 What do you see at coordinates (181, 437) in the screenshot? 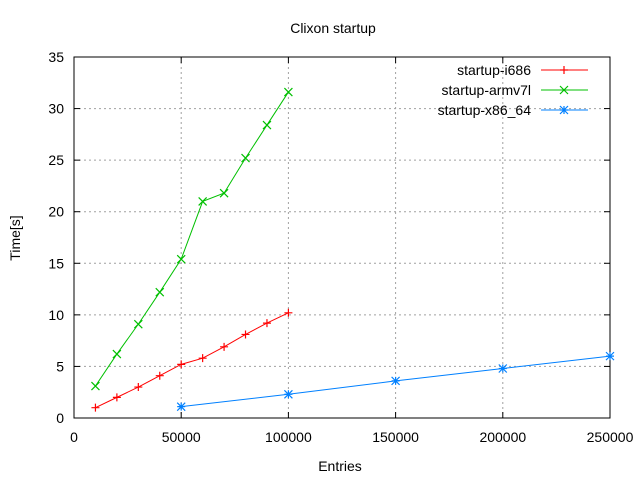
I see `x-tick-label: 50000` at bounding box center [181, 437].